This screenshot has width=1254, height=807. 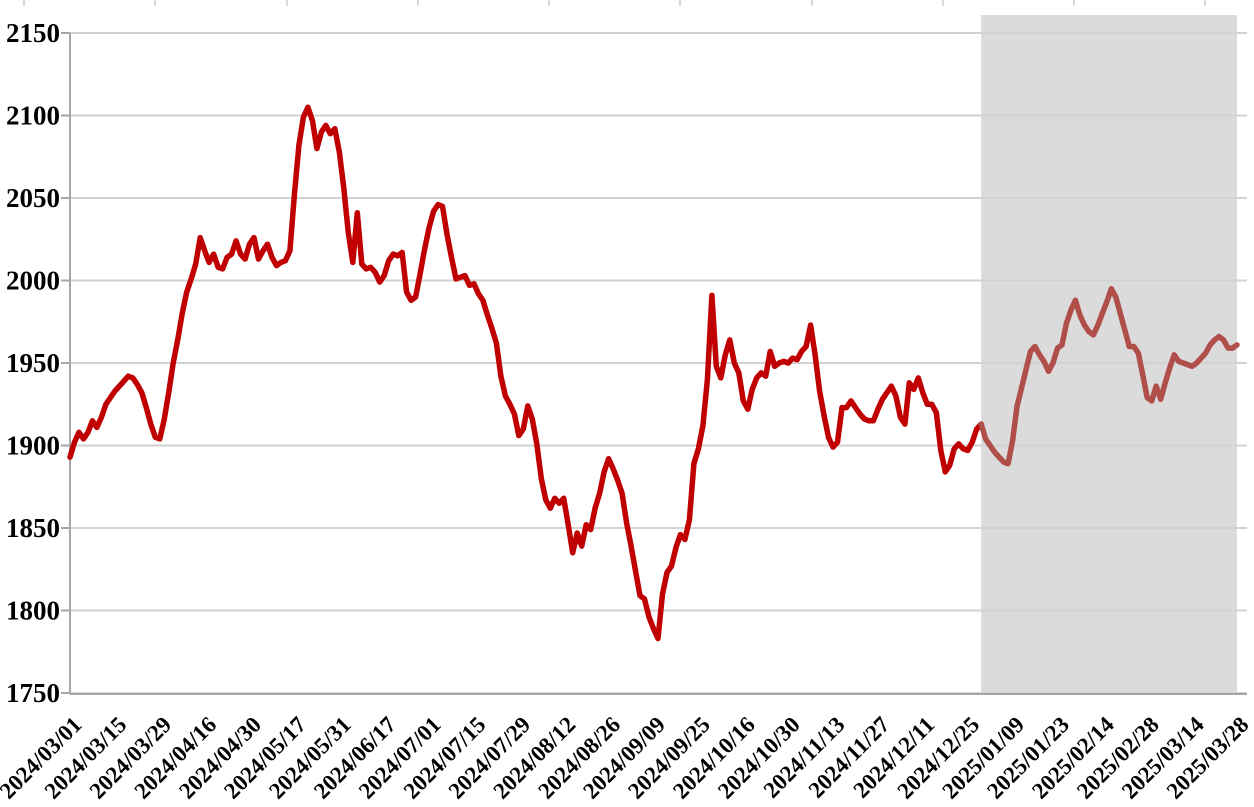 What do you see at coordinates (33, 446) in the screenshot?
I see `y-tick-label: 1900` at bounding box center [33, 446].